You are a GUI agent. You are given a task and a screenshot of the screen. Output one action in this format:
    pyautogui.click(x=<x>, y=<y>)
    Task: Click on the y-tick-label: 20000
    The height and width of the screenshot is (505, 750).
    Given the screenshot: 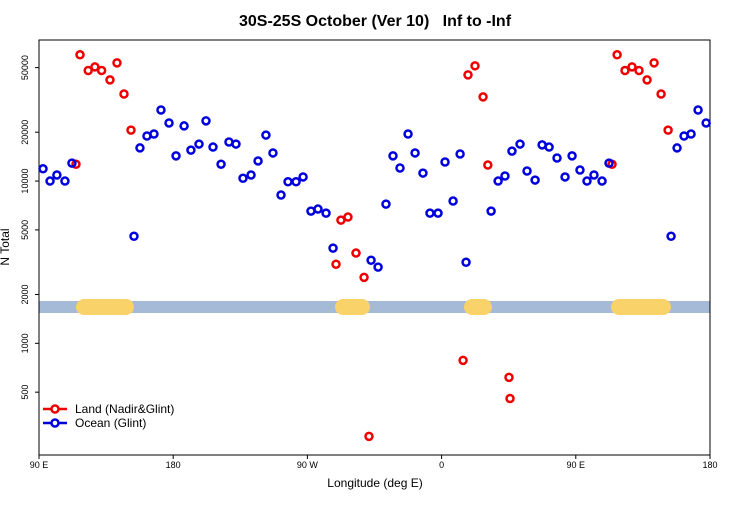 What is the action you would take?
    pyautogui.click(x=25, y=132)
    